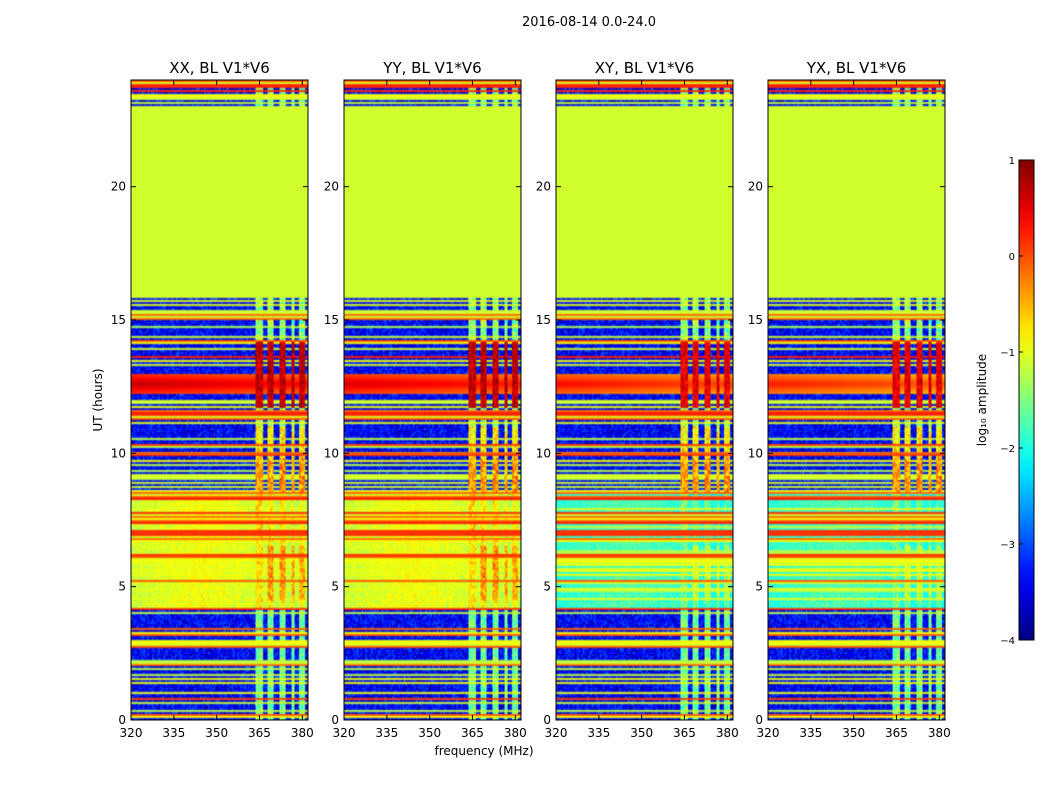 Image resolution: width=1050 pixels, height=800 pixels. Describe the element at coordinates (856, 68) in the screenshot. I see `panel-title-yx: YX, BL V1*V6` at that location.